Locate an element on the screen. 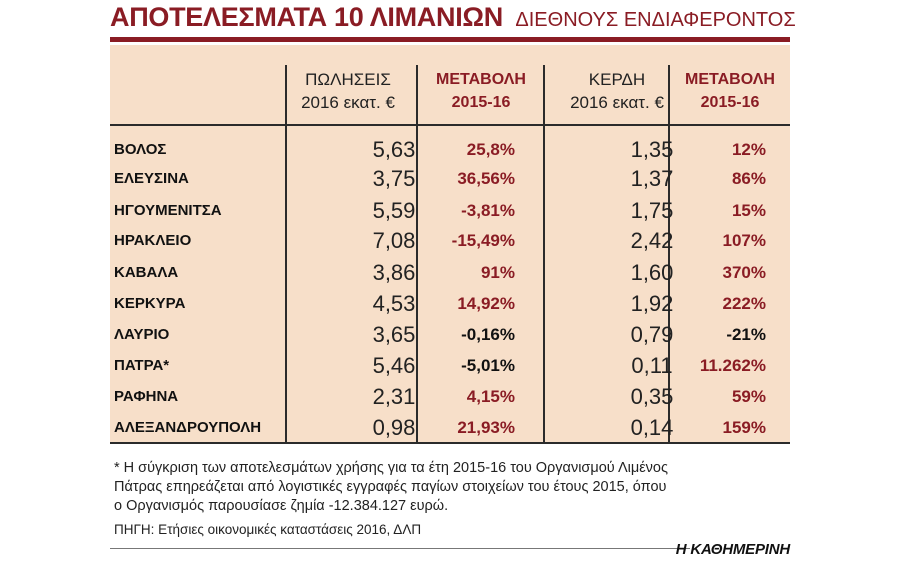  table-row: ΒΟΛΟΣ 5,63 25,8% 1,35 12% is located at coordinates (450, 149).